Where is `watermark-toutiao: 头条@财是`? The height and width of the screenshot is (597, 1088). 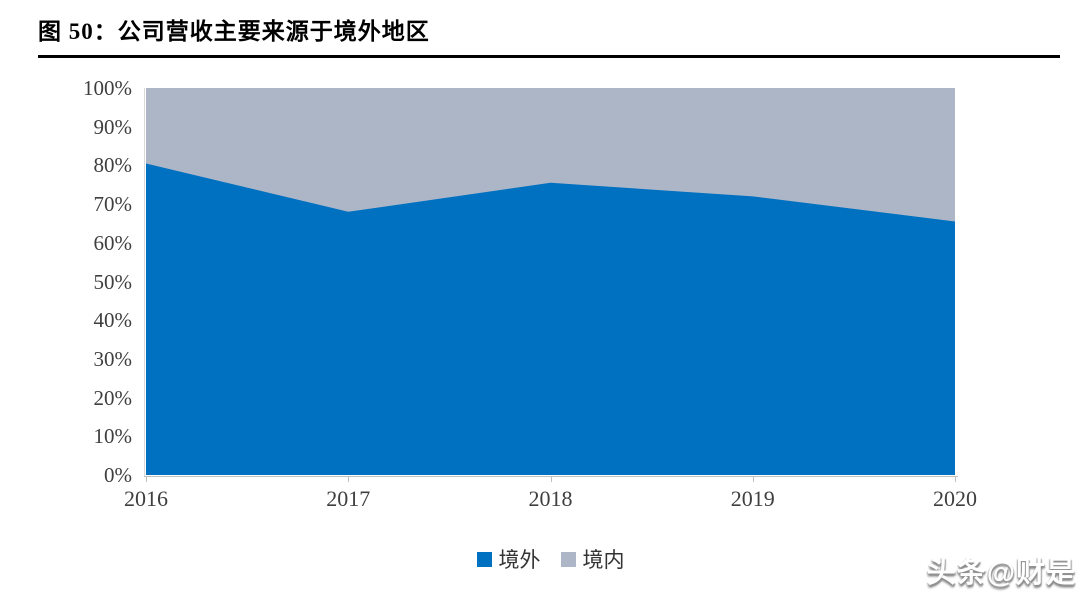
watermark-toutiao: 头条@财是 is located at coordinates (1001, 573).